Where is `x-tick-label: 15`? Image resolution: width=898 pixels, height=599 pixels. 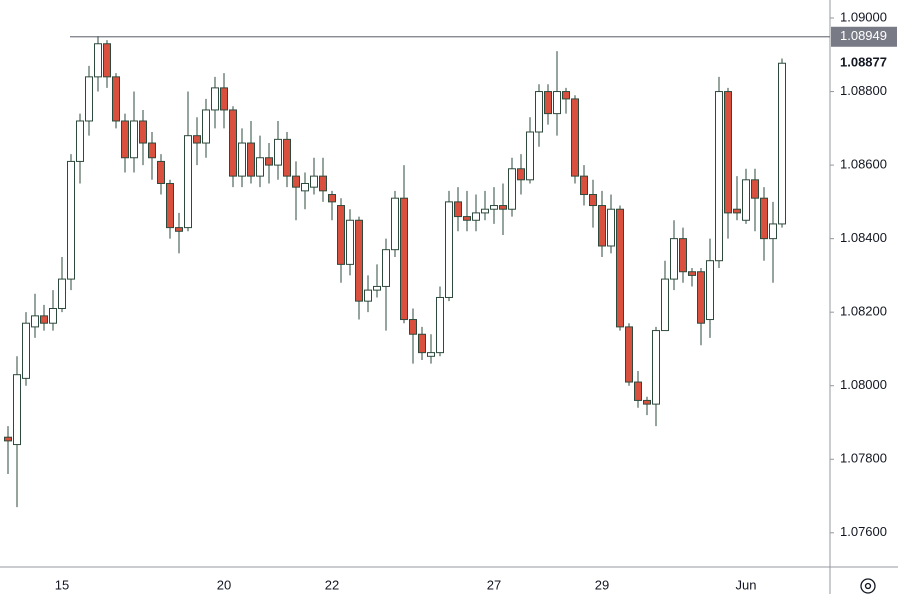 x-tick-label: 15 is located at coordinates (62, 584).